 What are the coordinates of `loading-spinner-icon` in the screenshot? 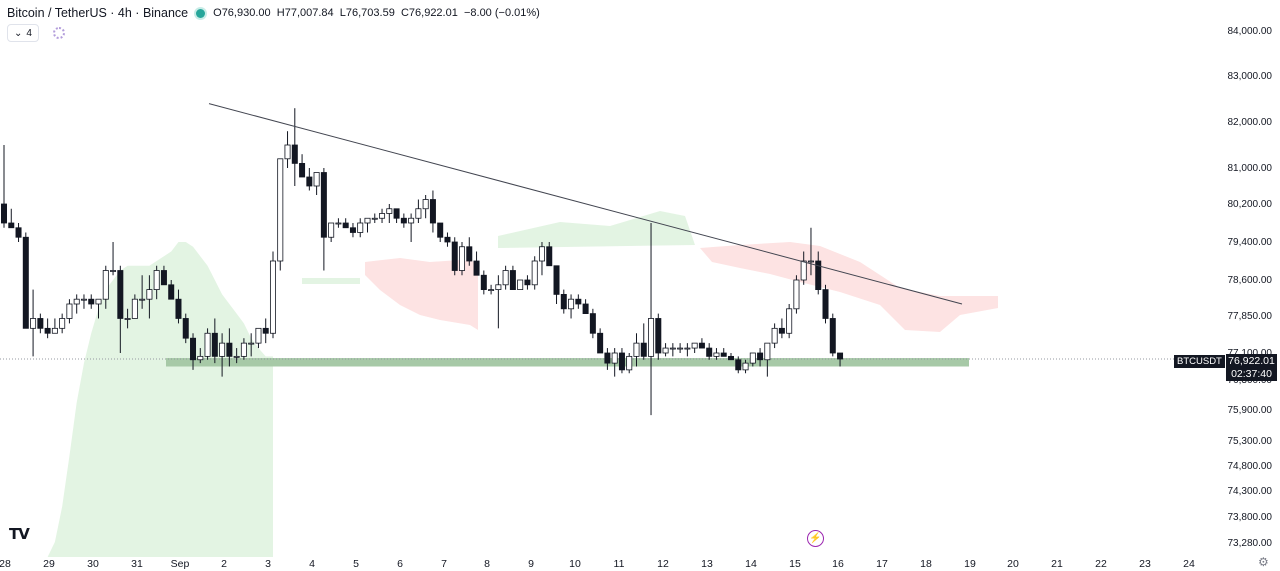 It's located at (58, 33).